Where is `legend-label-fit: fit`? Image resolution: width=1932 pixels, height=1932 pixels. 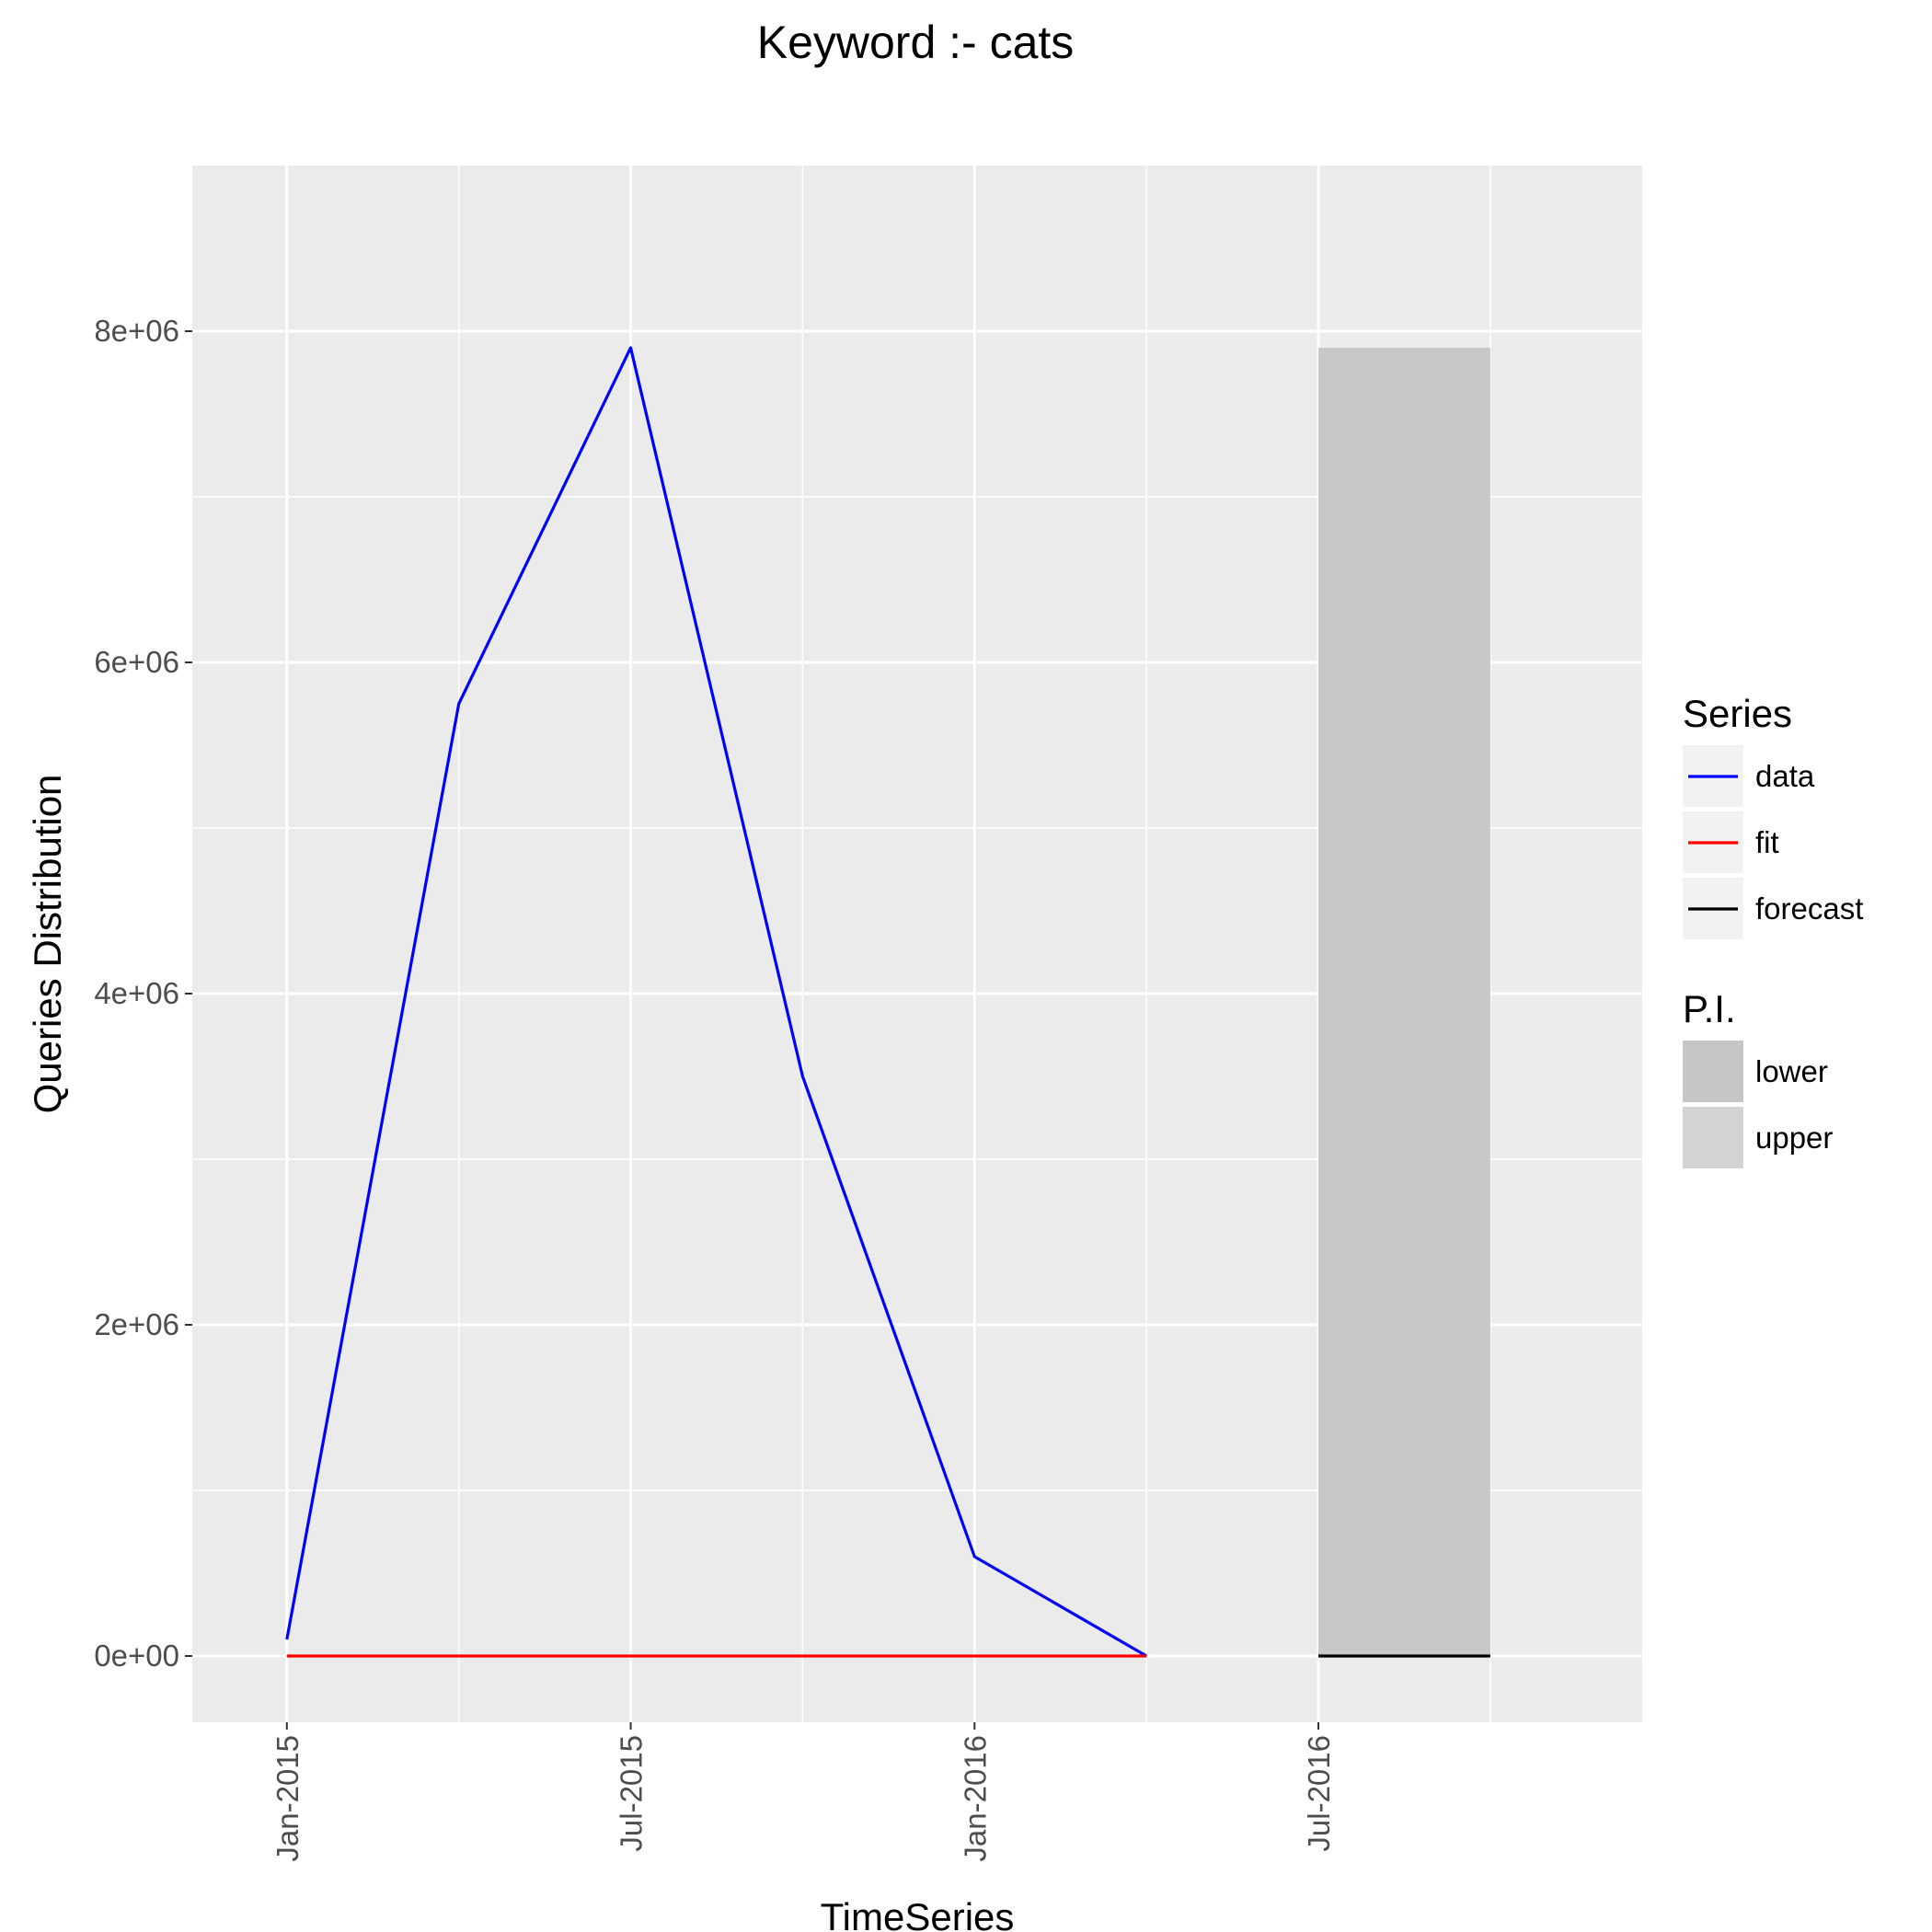
legend-label-fit: fit is located at coordinates (1767, 842).